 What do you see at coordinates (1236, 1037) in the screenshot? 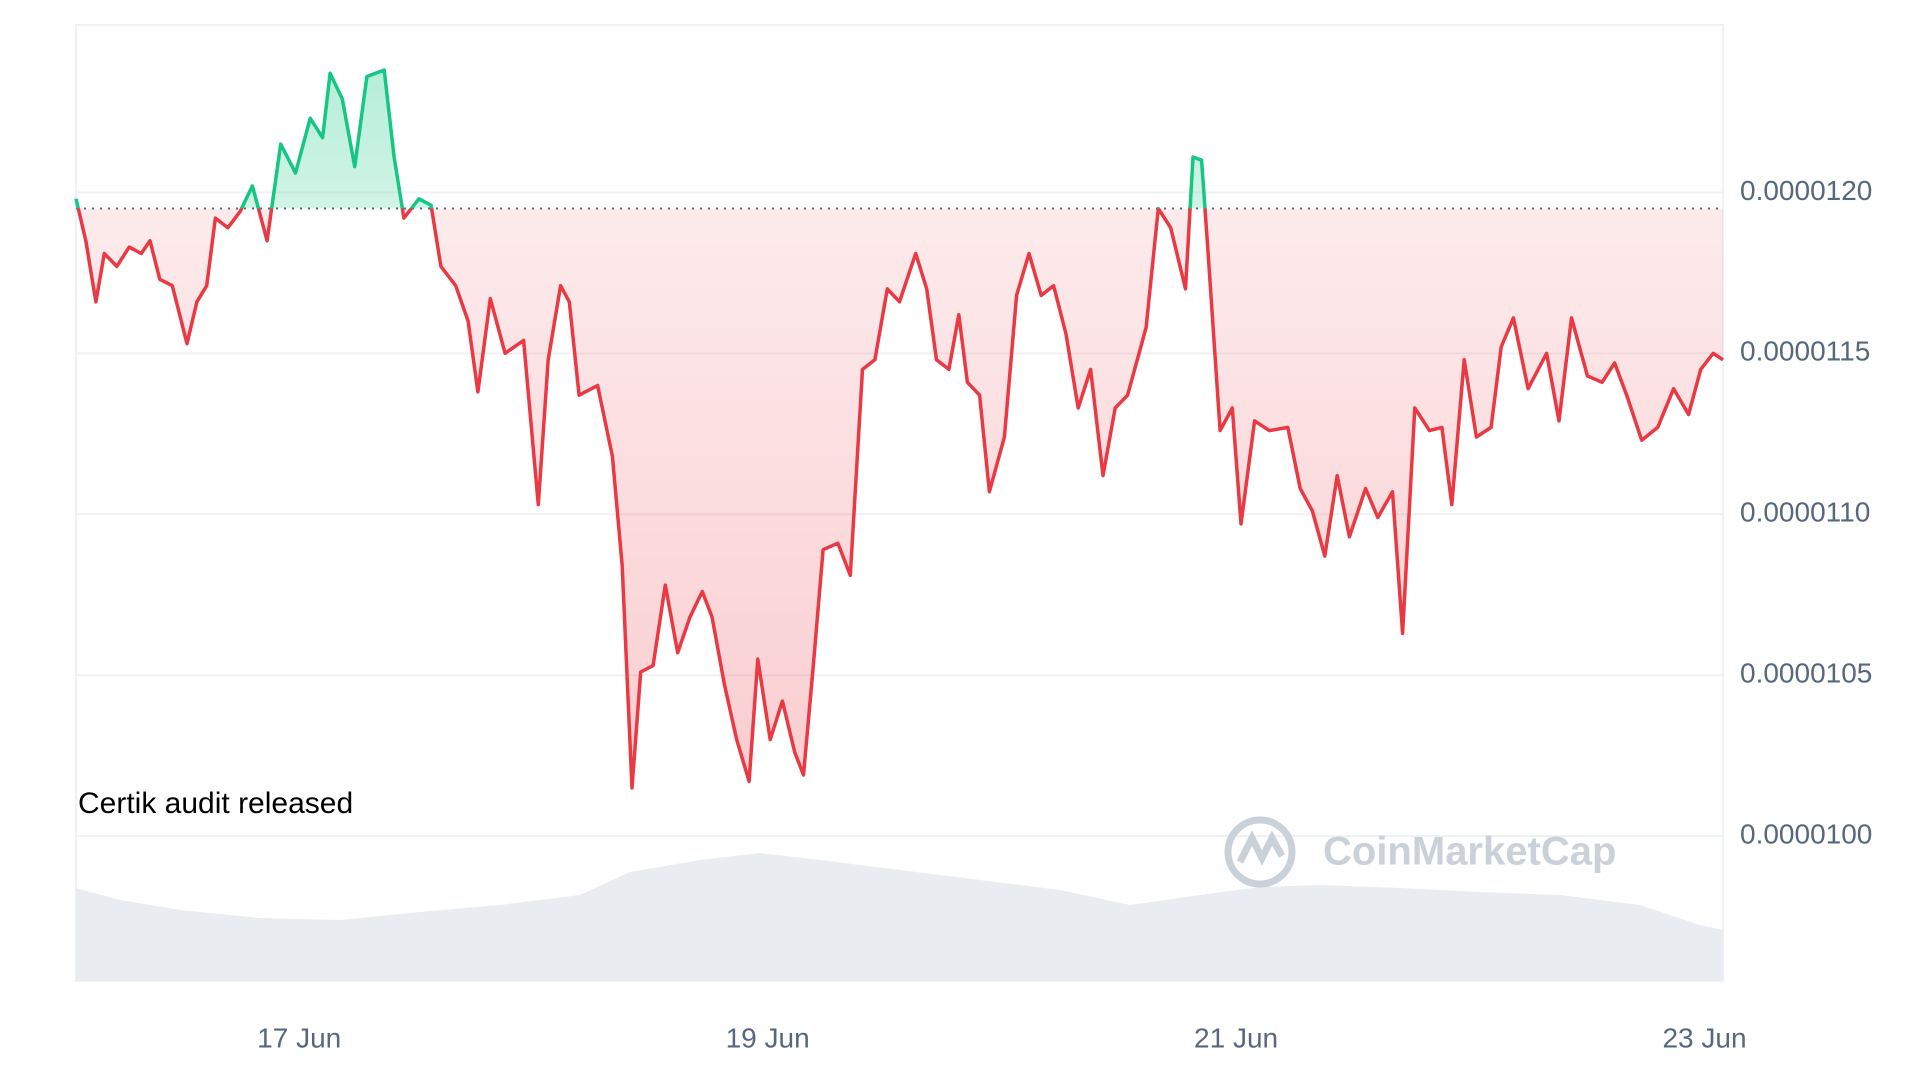
I see `x-tick-label: 21 Jun` at bounding box center [1236, 1037].